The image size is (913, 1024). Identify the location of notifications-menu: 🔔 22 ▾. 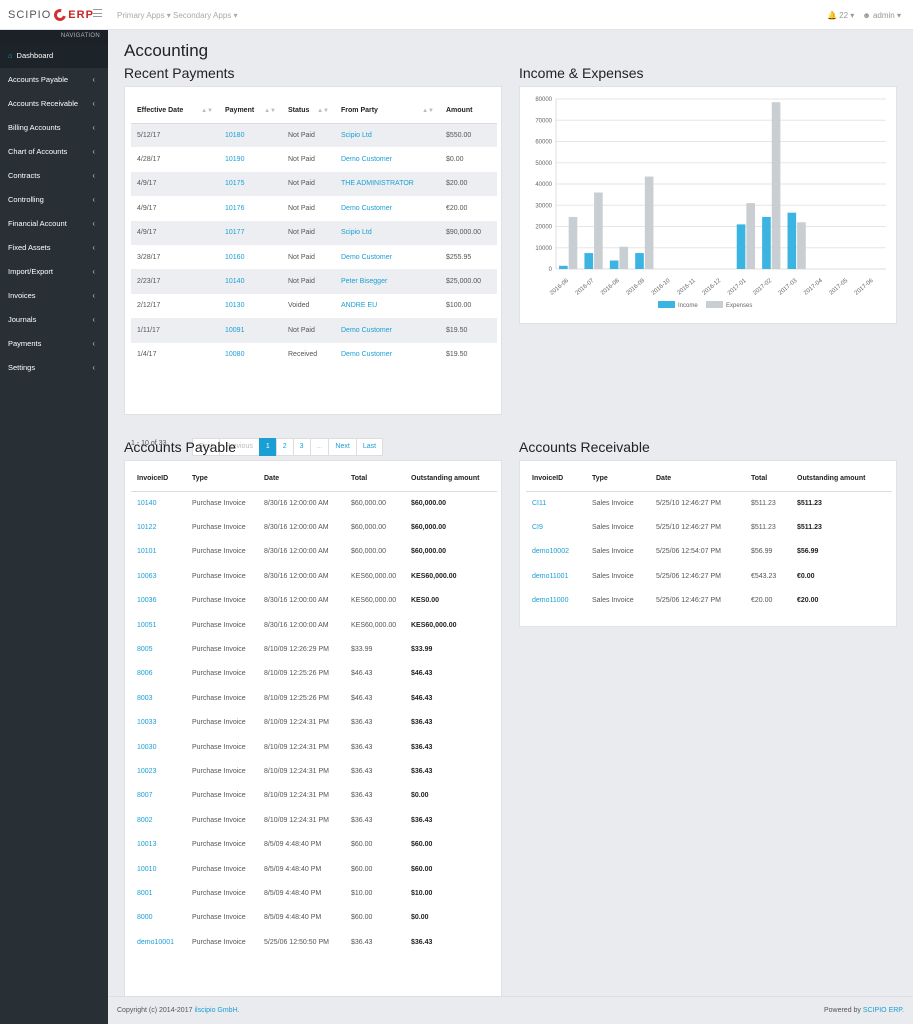
(840, 15).